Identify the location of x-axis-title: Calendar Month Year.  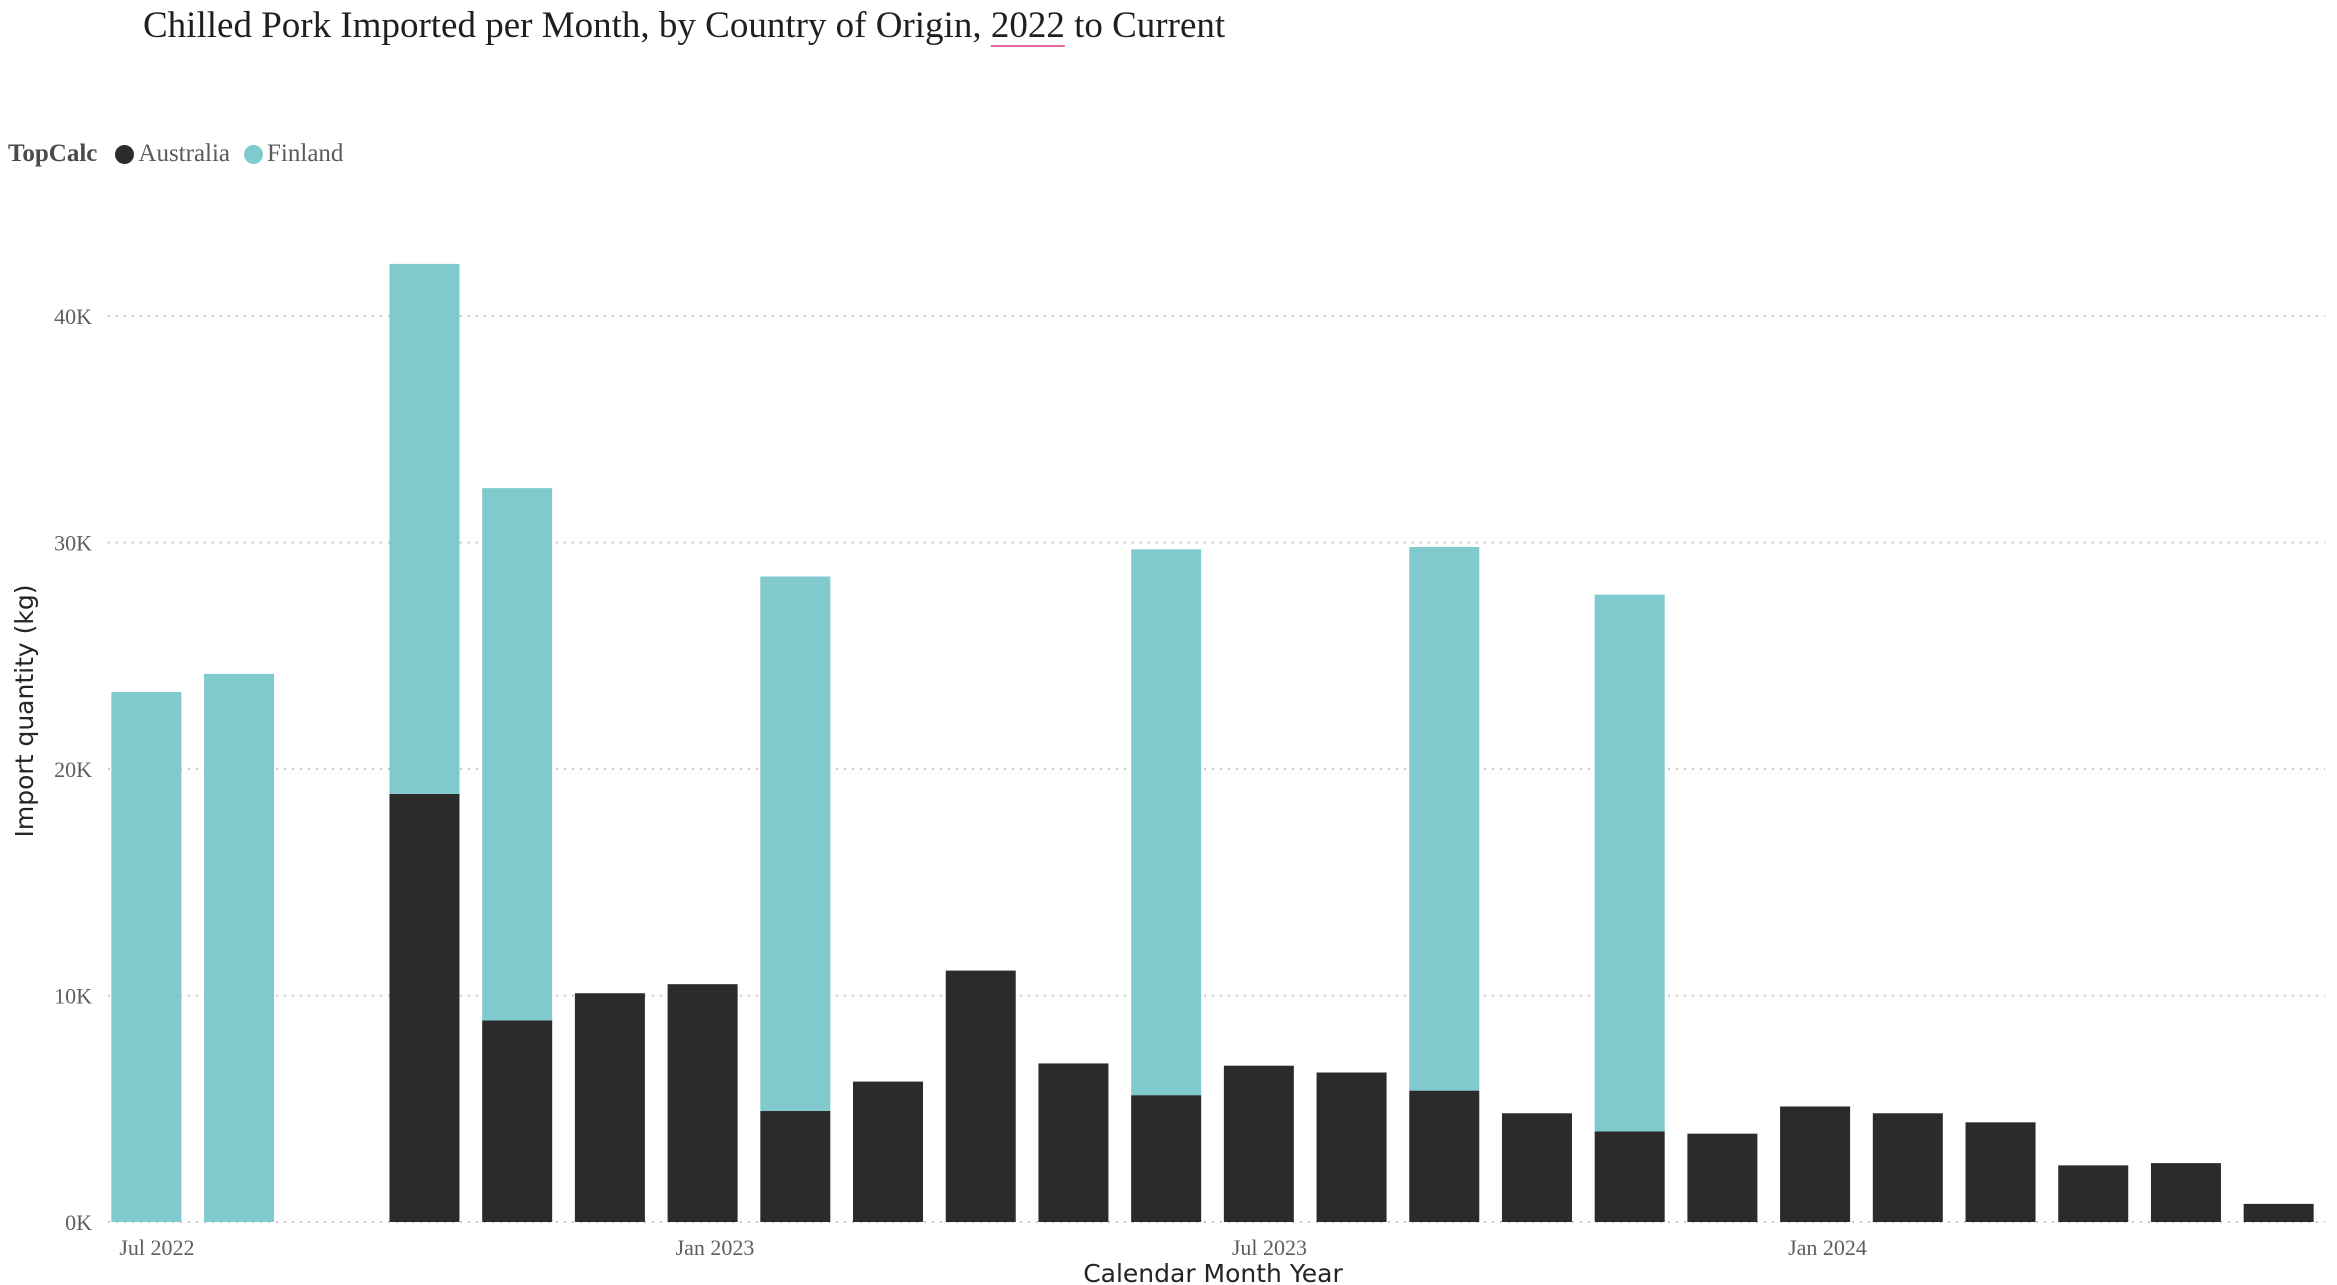
(1213, 1272).